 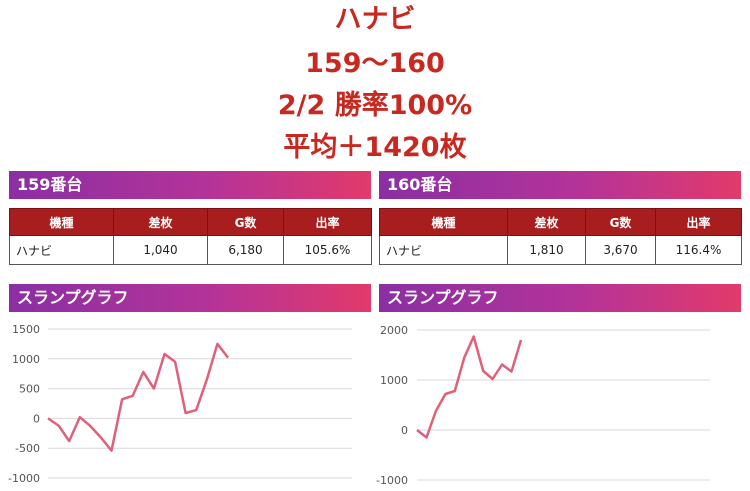 What do you see at coordinates (620, 250) in the screenshot?
I see `cell-games: 3,670` at bounding box center [620, 250].